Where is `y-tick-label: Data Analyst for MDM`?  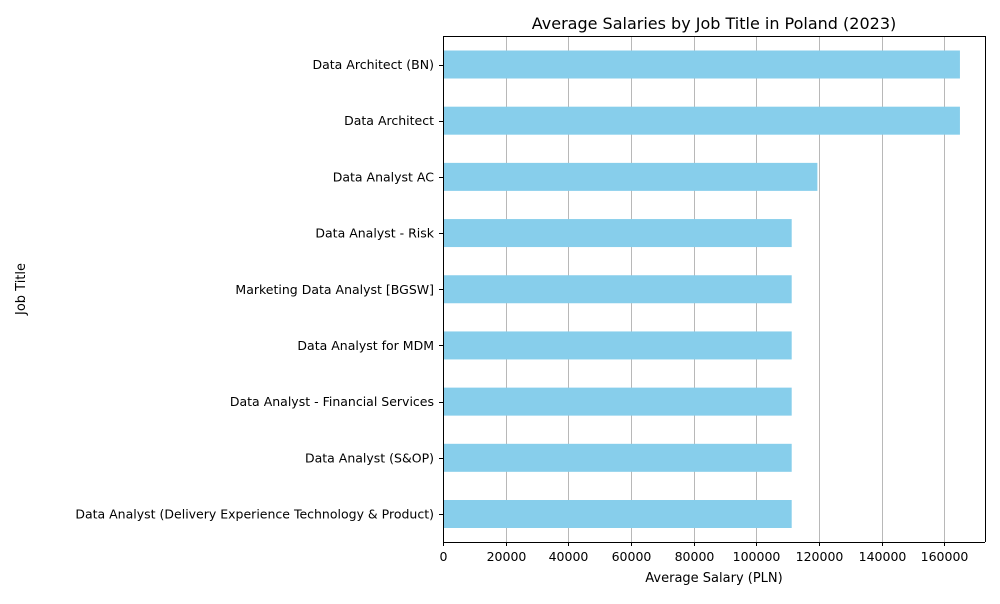 y-tick-label: Data Analyst for MDM is located at coordinates (365, 345).